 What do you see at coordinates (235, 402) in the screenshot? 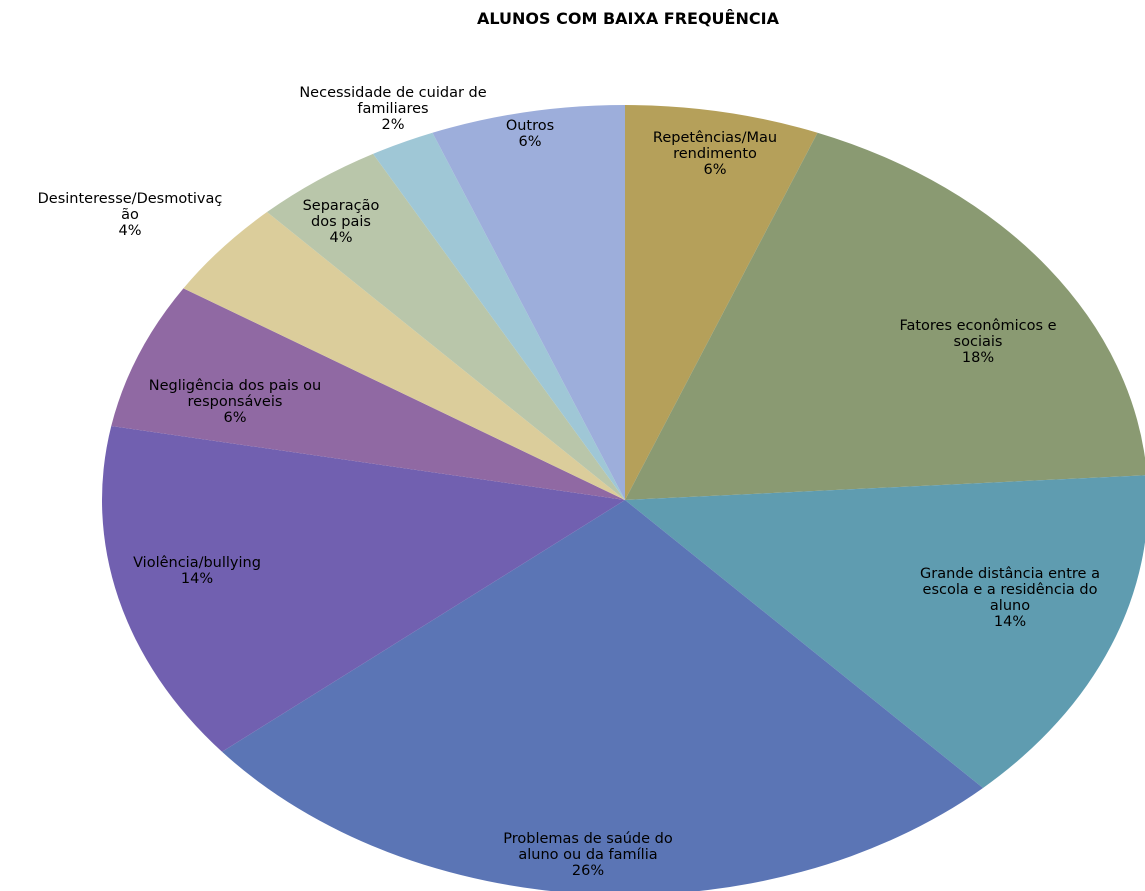
I see `label-line: responsáveis` at bounding box center [235, 402].